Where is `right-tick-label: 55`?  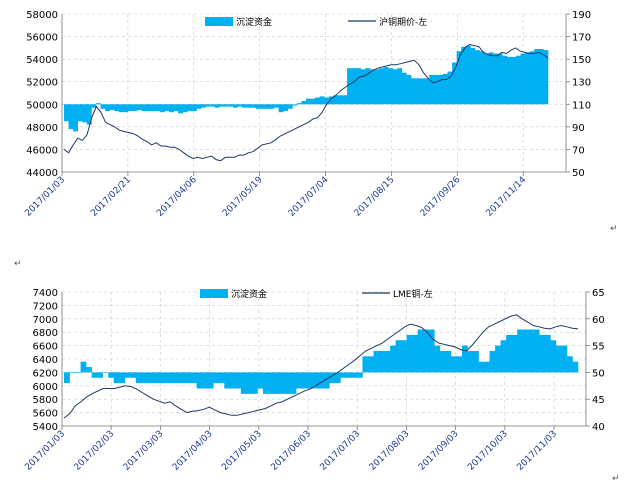
right-tick-label: 55 is located at coordinates (598, 347).